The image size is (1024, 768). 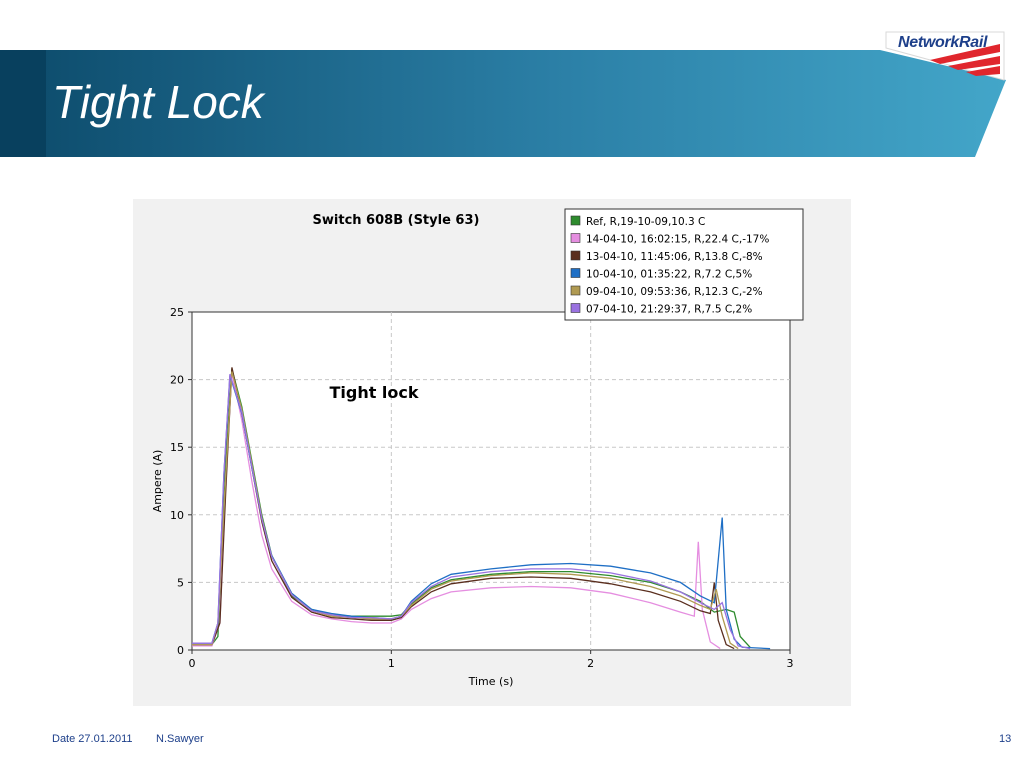 I want to click on x-tick-label: 0, so click(x=192, y=663).